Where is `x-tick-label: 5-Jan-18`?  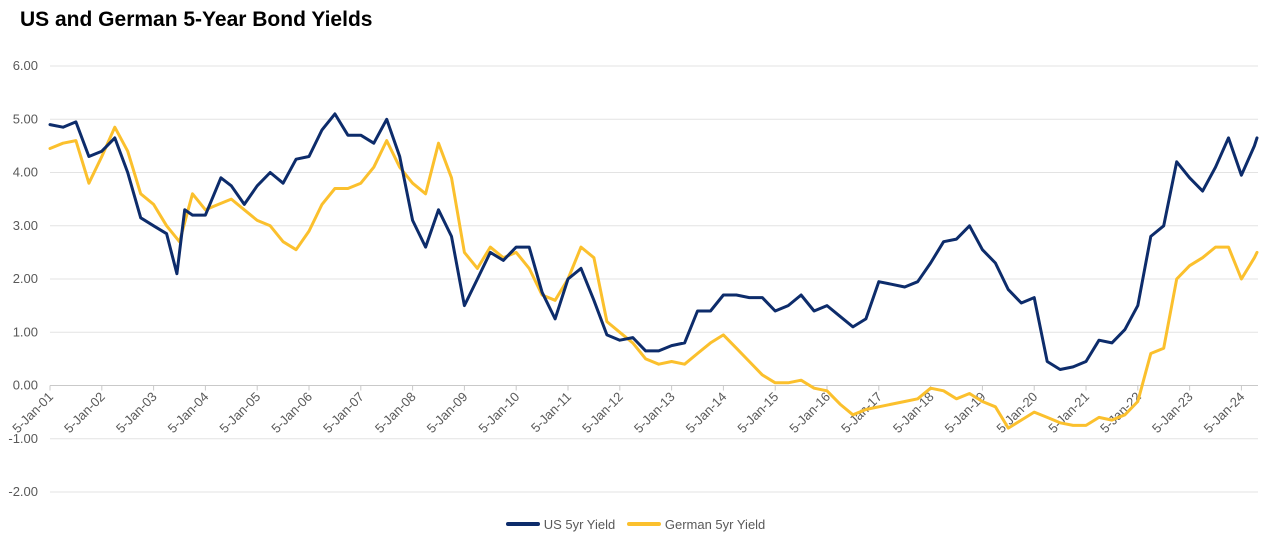 x-tick-label: 5-Jan-18 is located at coordinates (913, 412).